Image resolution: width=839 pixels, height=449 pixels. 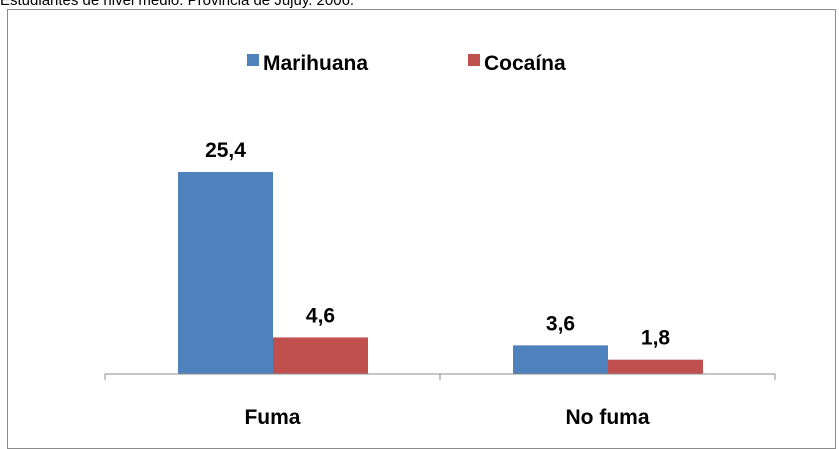 What do you see at coordinates (225, 273) in the screenshot?
I see `bar-marihuana-fuma` at bounding box center [225, 273].